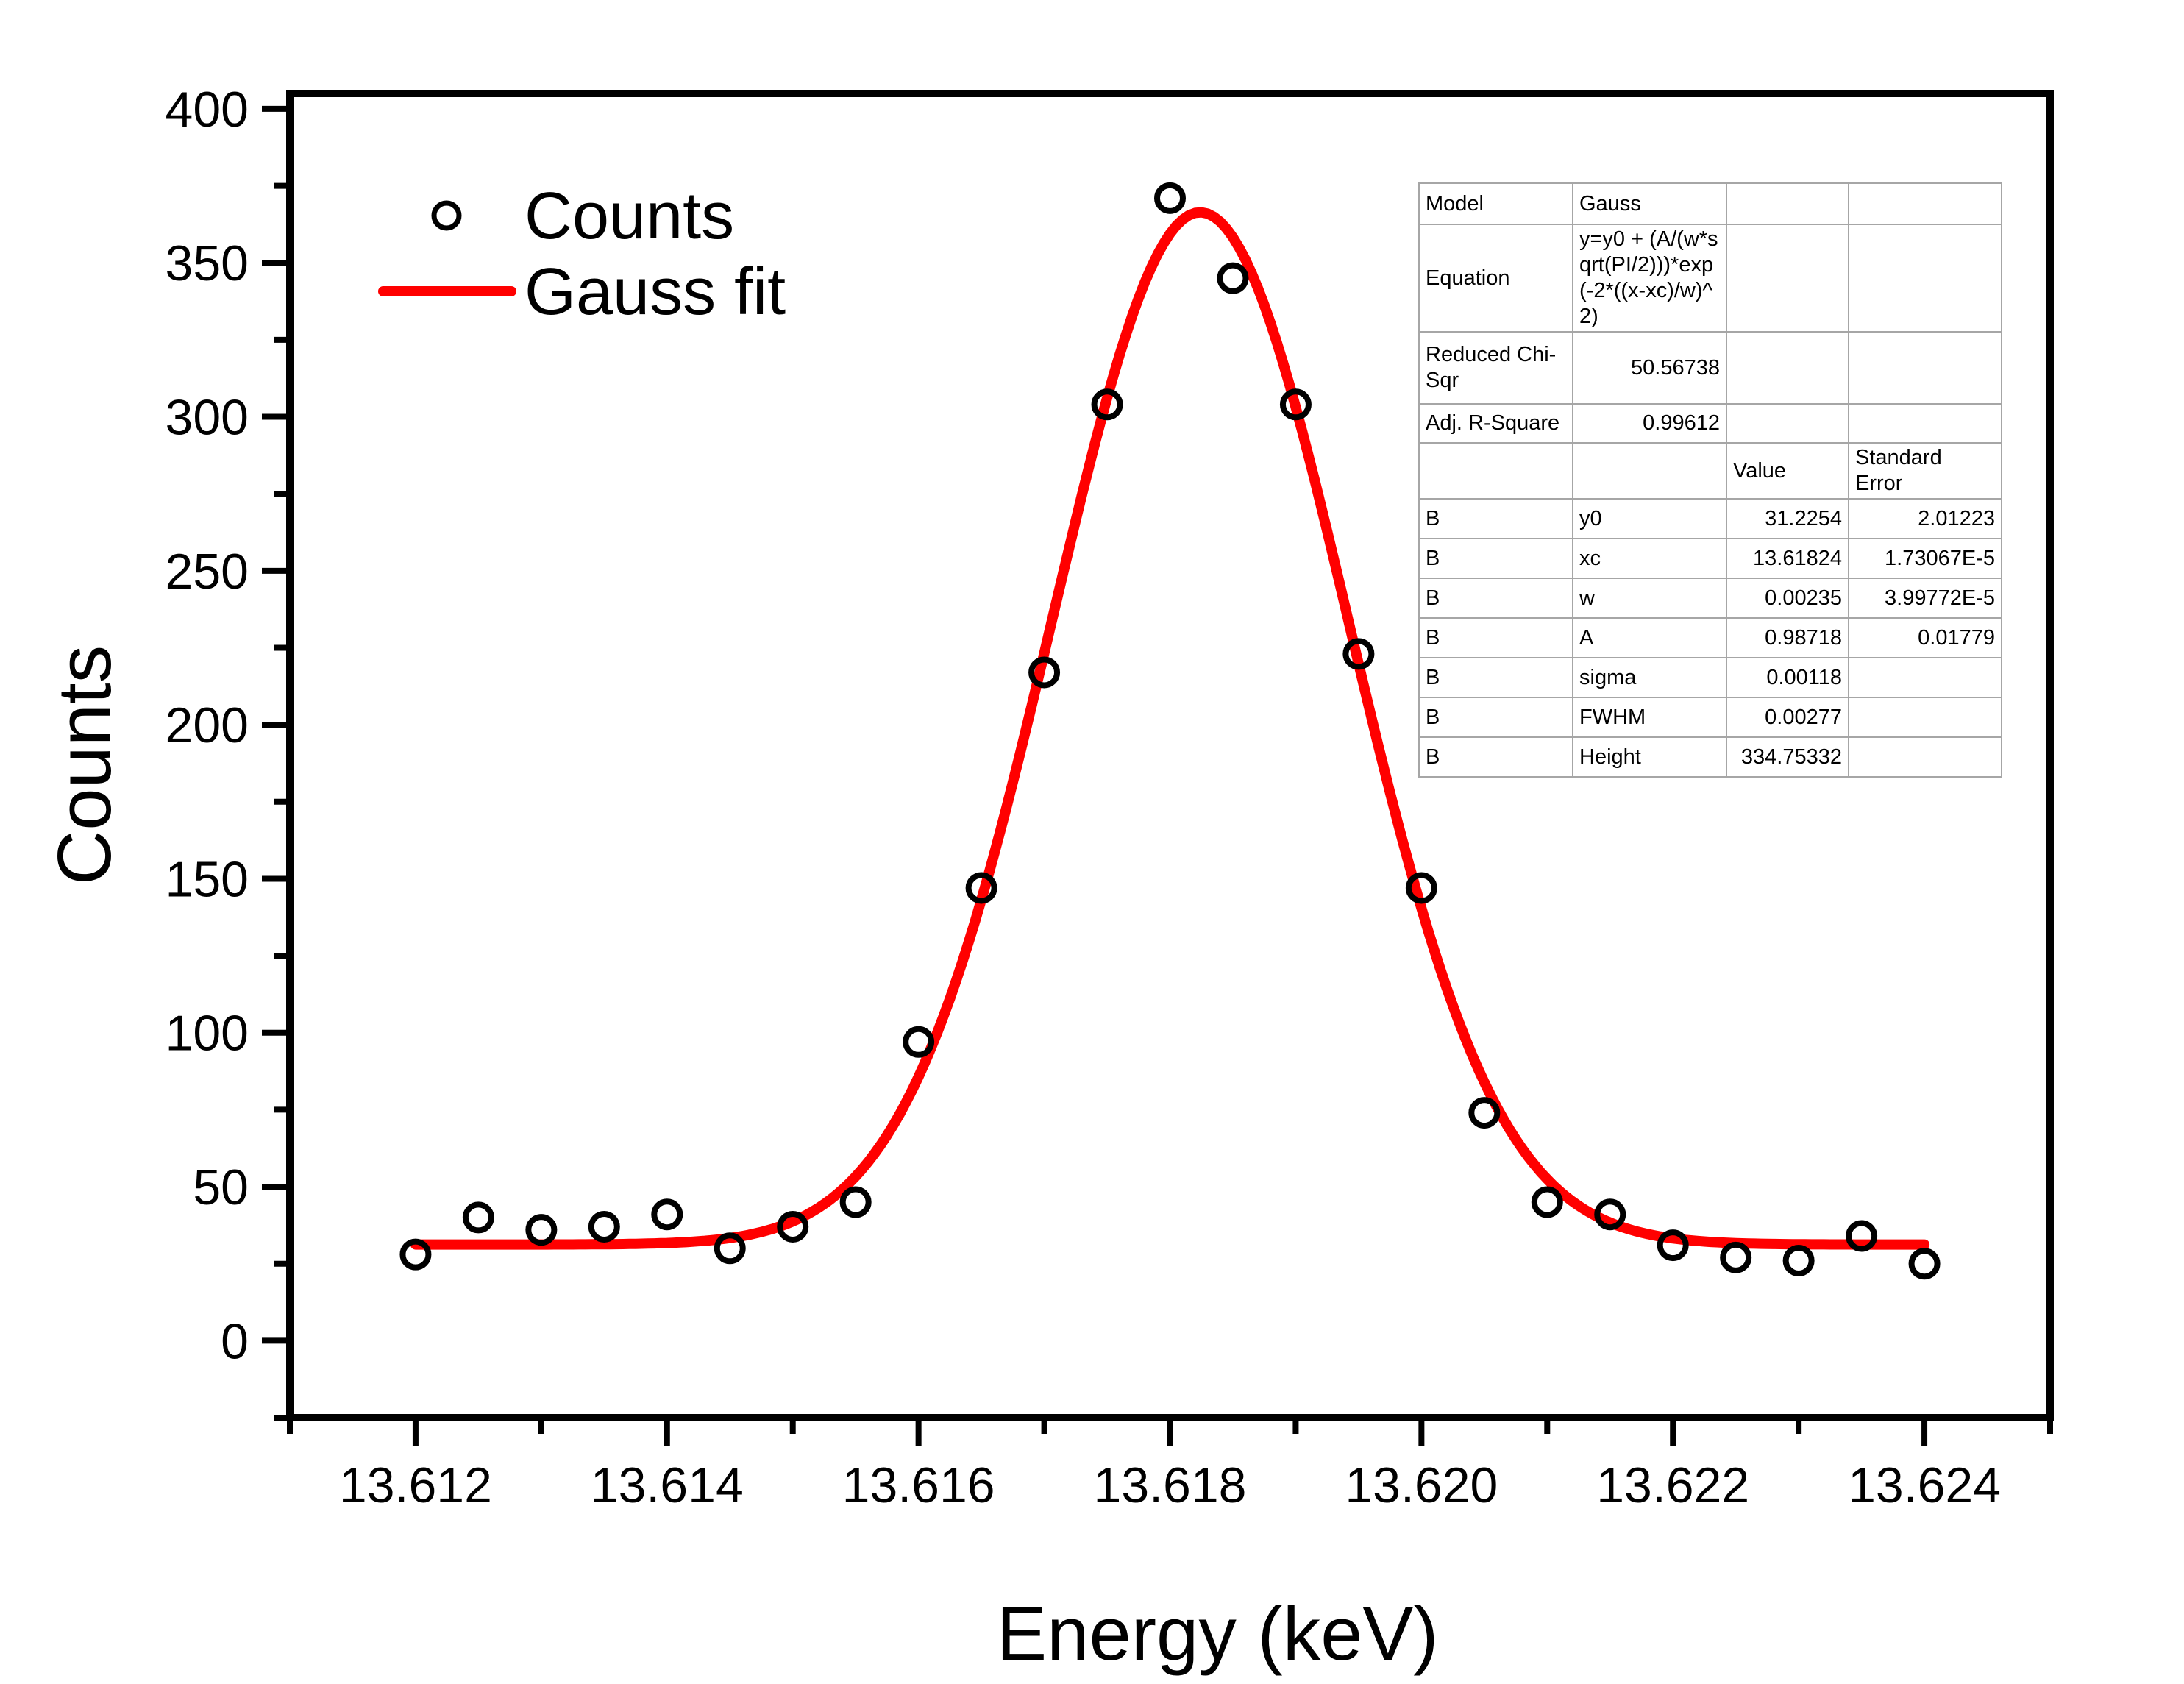 Image resolution: width=2184 pixels, height=1684 pixels. What do you see at coordinates (1217, 1633) in the screenshot?
I see `x-axis-title: Energy (keV)` at bounding box center [1217, 1633].